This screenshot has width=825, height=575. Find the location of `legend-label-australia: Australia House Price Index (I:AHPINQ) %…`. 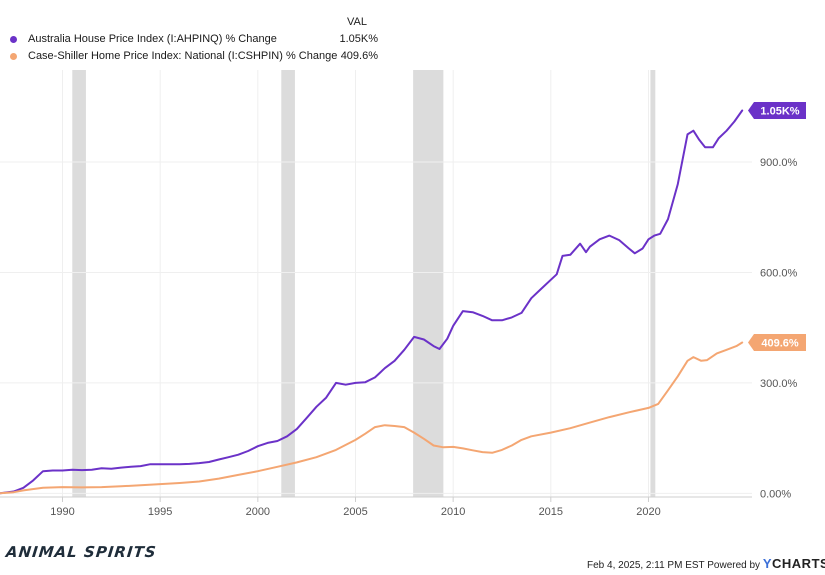

legend-label-australia: Australia House Price Index (I:AHPINQ) %… is located at coordinates (152, 39).